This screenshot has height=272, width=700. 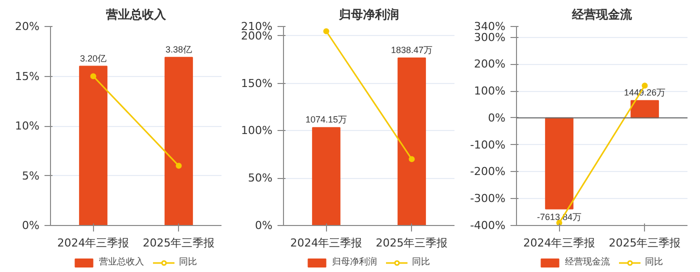 I want to click on data-label: 3.20亿, so click(x=93, y=58).